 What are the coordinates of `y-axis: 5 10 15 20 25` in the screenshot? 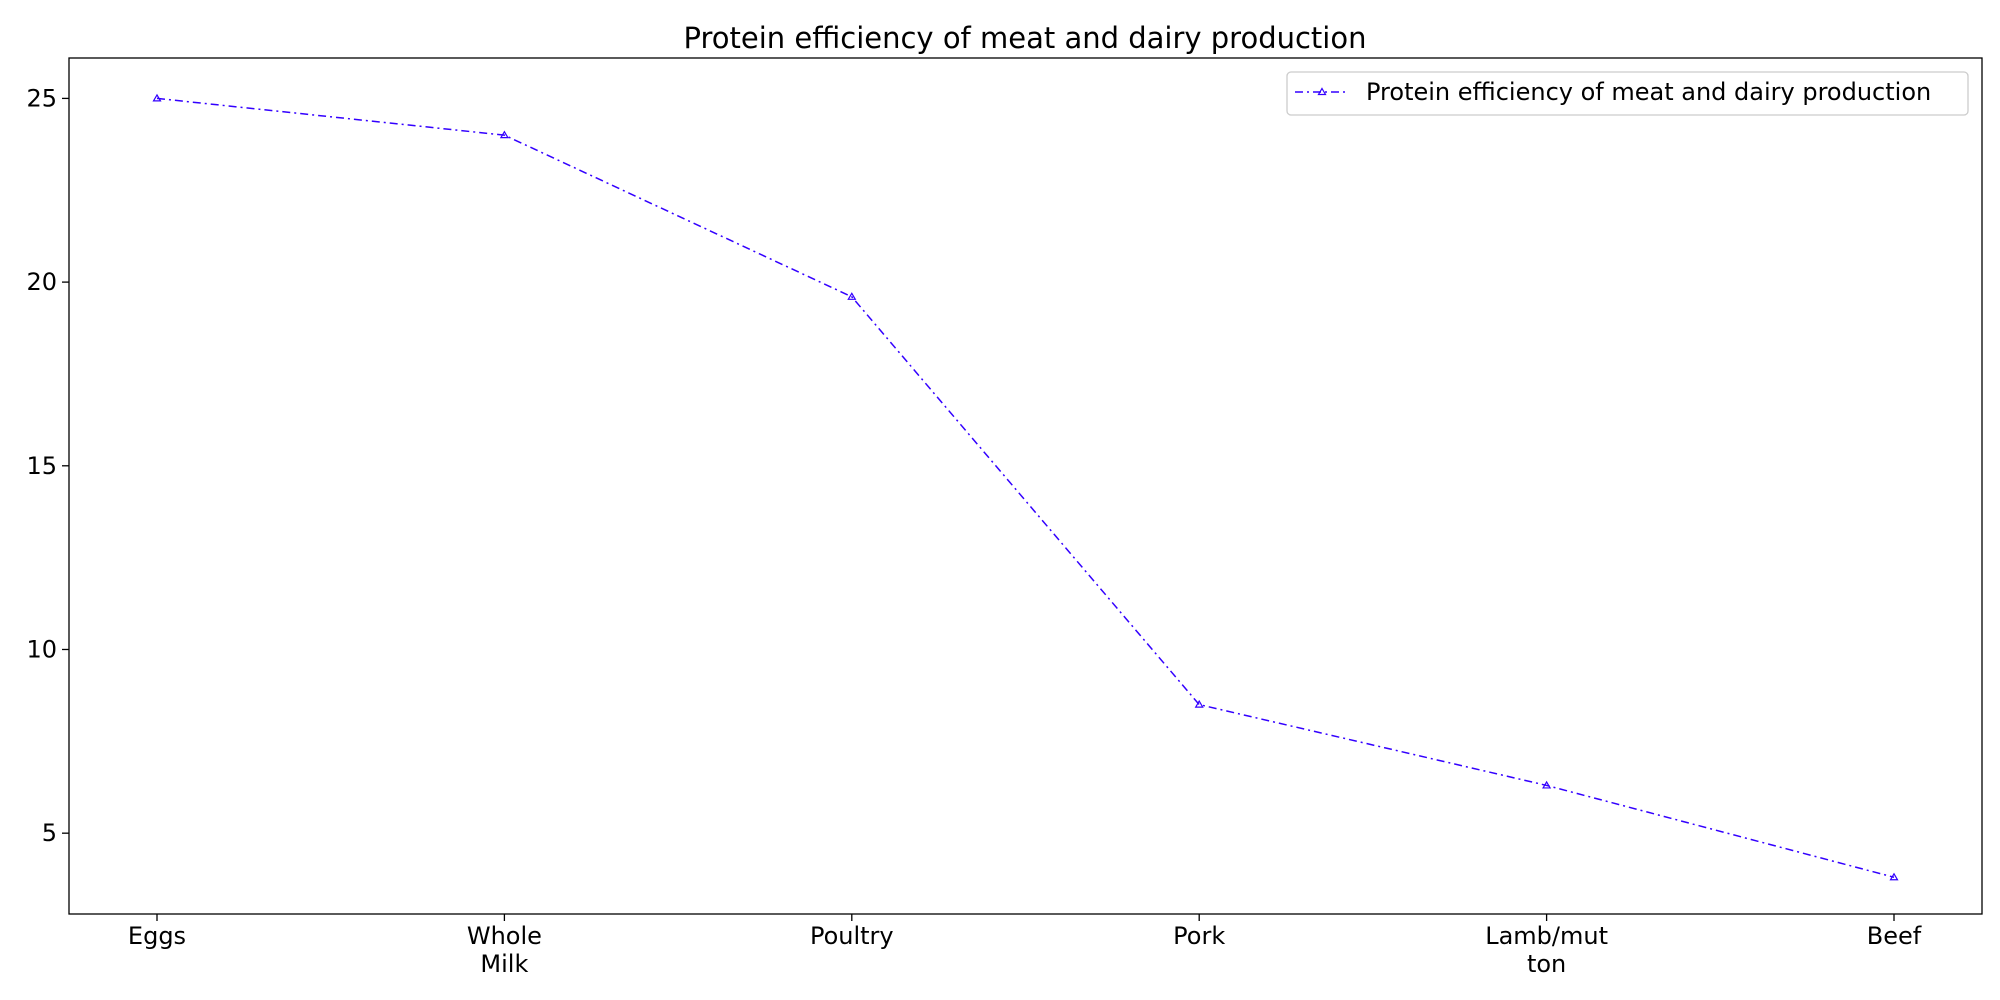 It's located at (47, 465).